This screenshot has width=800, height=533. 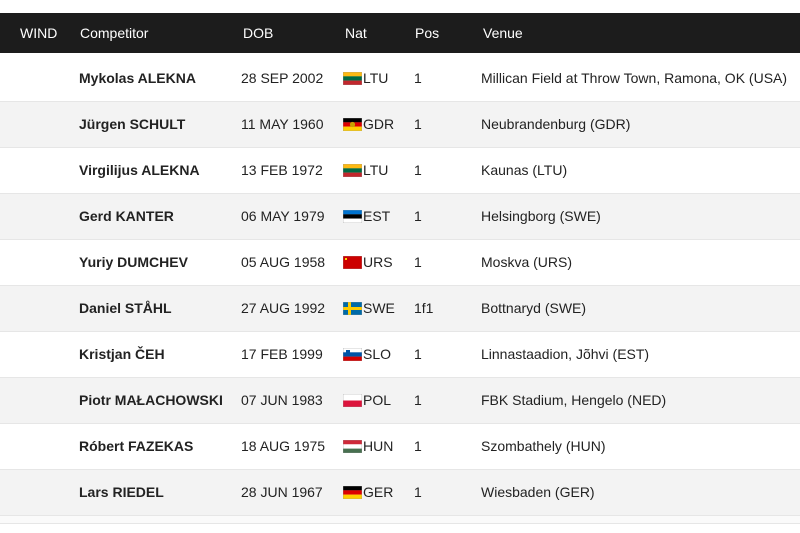 I want to click on competitor: Lars RIEDEL, so click(x=121, y=492).